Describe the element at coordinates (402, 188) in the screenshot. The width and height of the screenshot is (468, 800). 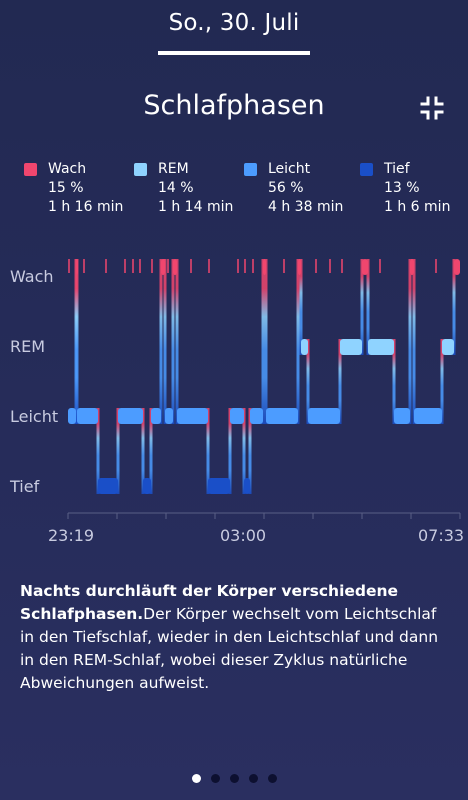
I see `legend-percent: 13 %` at that location.